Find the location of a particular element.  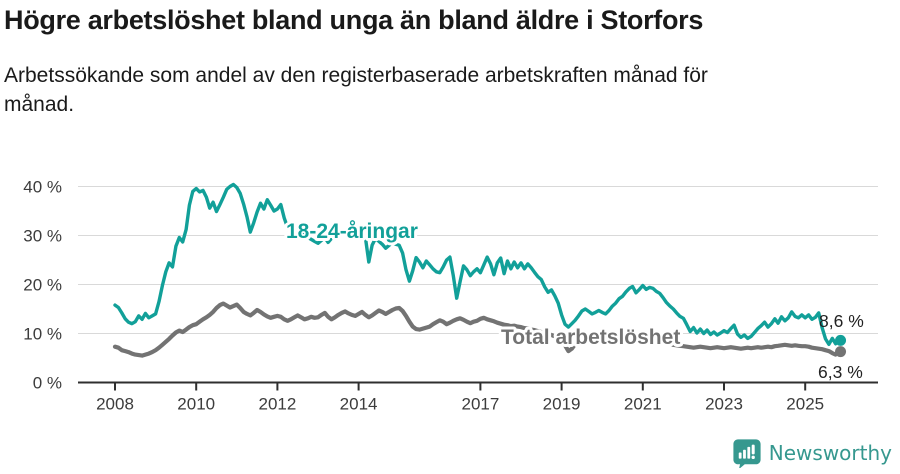

series-label-total: Total arbetslöshet is located at coordinates (590, 337).